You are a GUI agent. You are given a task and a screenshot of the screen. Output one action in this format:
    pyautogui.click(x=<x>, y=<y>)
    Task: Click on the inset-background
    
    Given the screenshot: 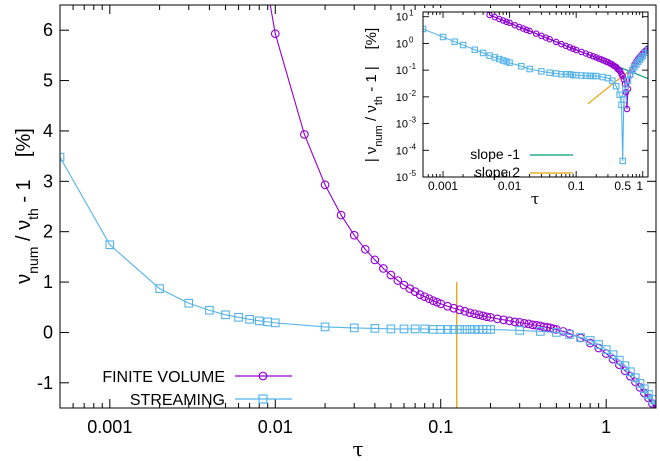 What is the action you would take?
    pyautogui.click(x=534, y=93)
    